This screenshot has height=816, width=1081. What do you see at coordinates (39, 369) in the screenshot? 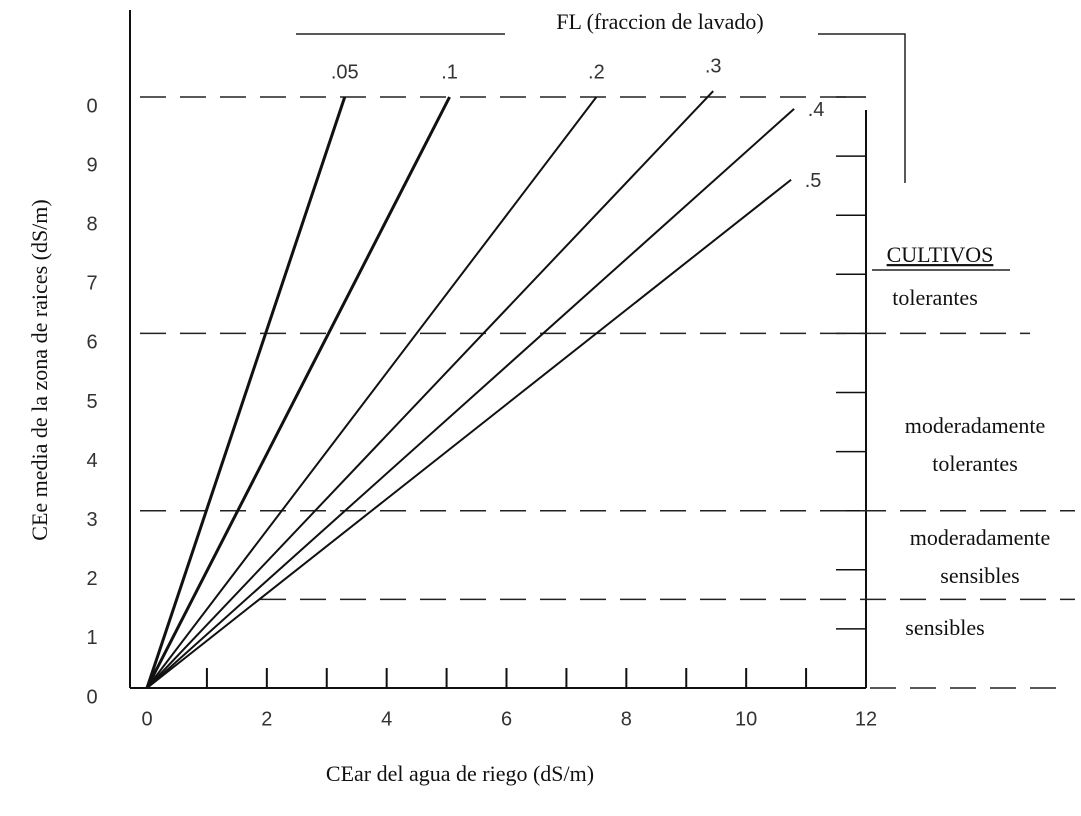
I see `y-axis-label: CEe media de la zona de raices (dS/m)` at bounding box center [39, 369].